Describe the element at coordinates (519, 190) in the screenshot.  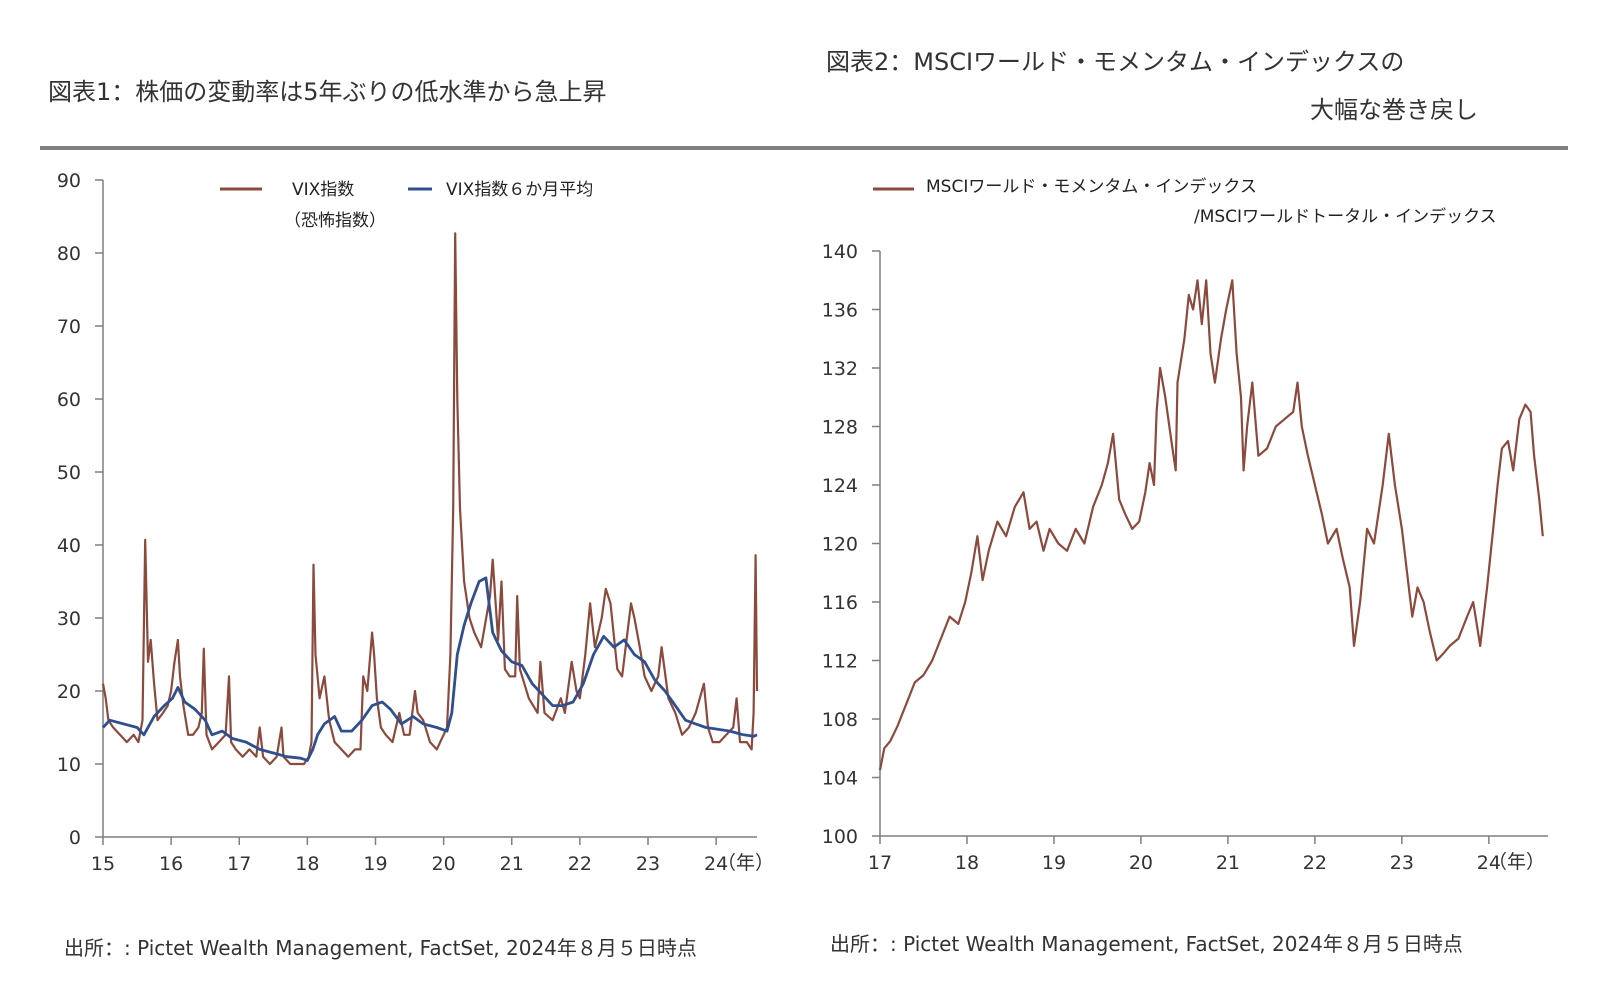
I see `legend-label: VIX指数６か月平均` at that location.